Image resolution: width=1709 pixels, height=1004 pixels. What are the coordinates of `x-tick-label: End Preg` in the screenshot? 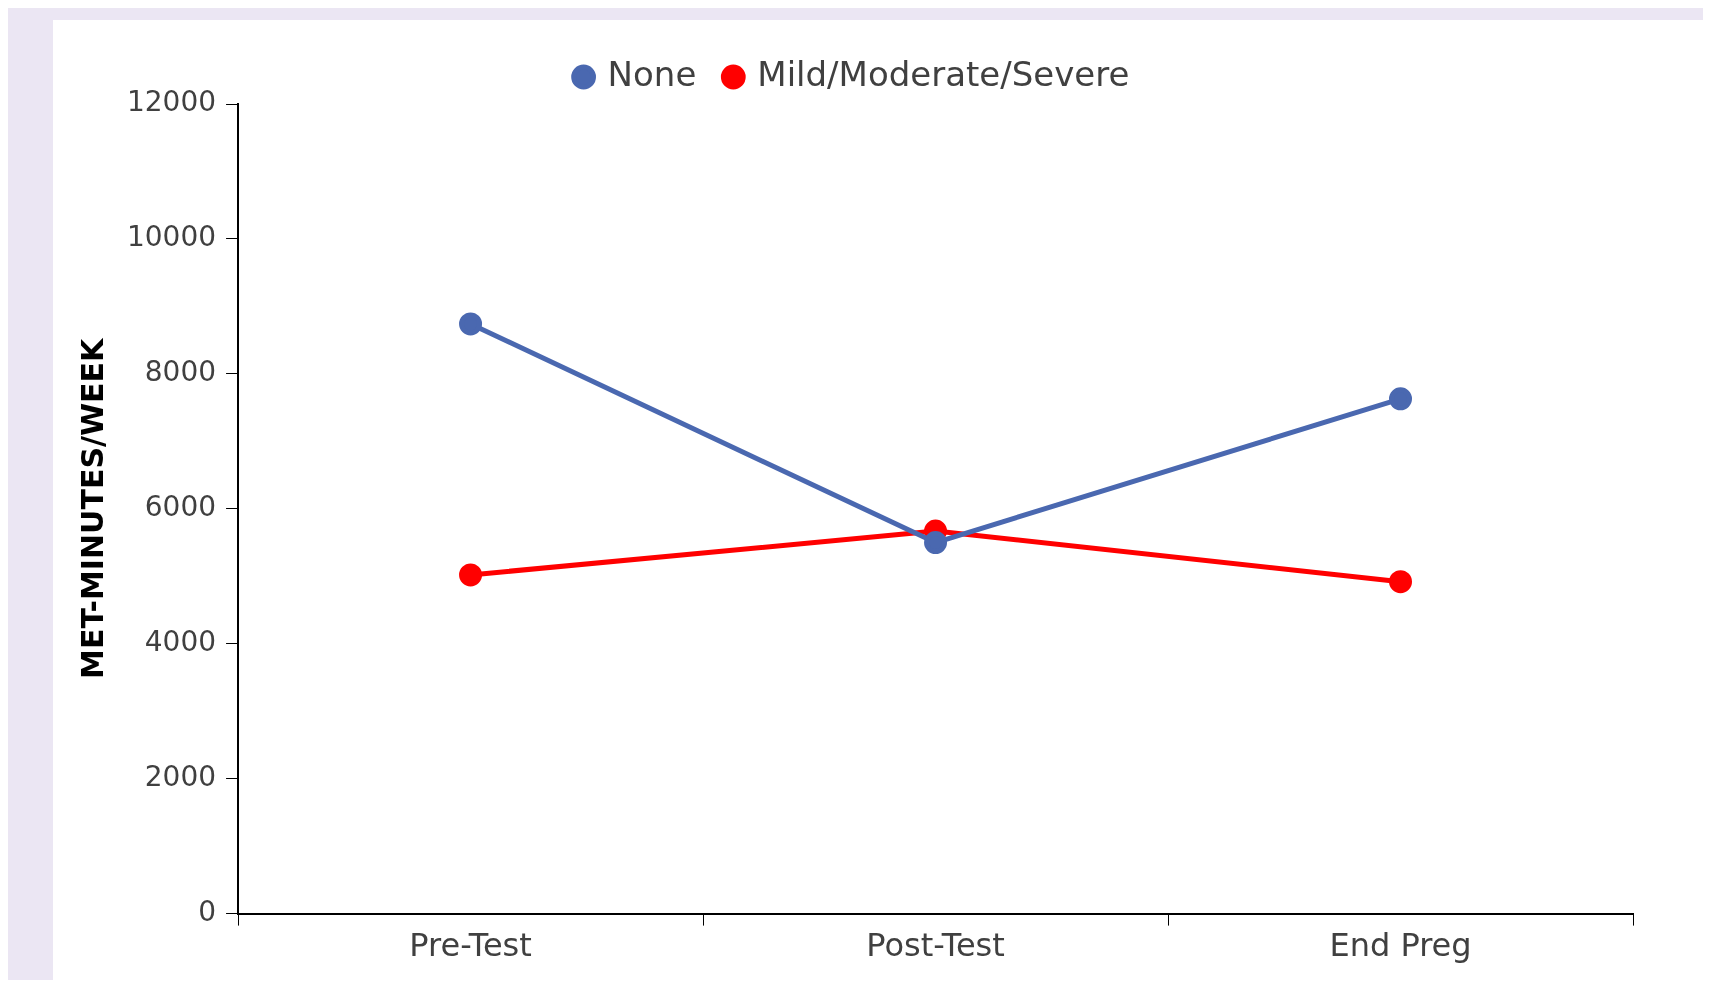 It's located at (1400, 945).